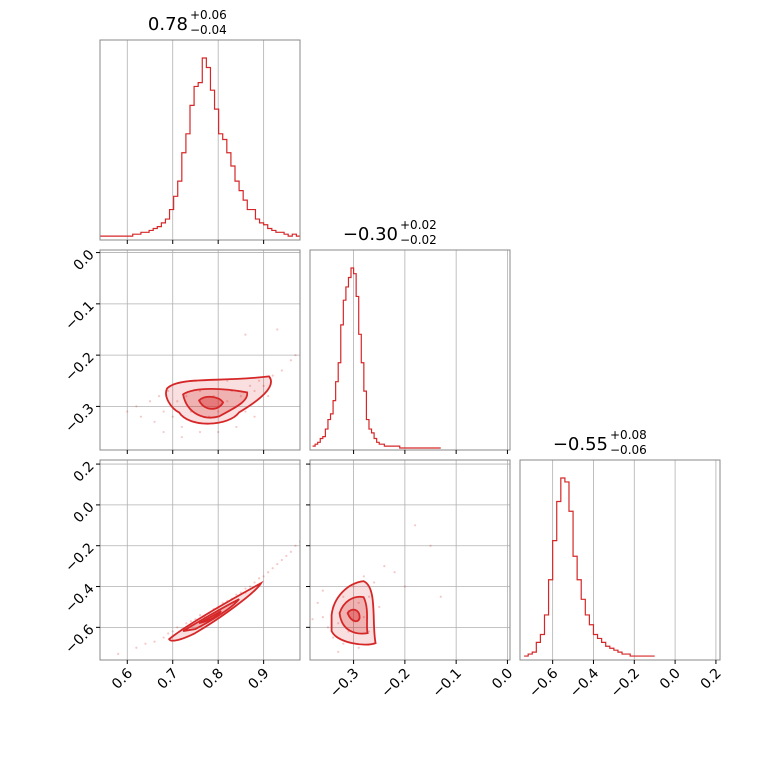  I want to click on y-tick-label: −0.1, so click(79, 315).